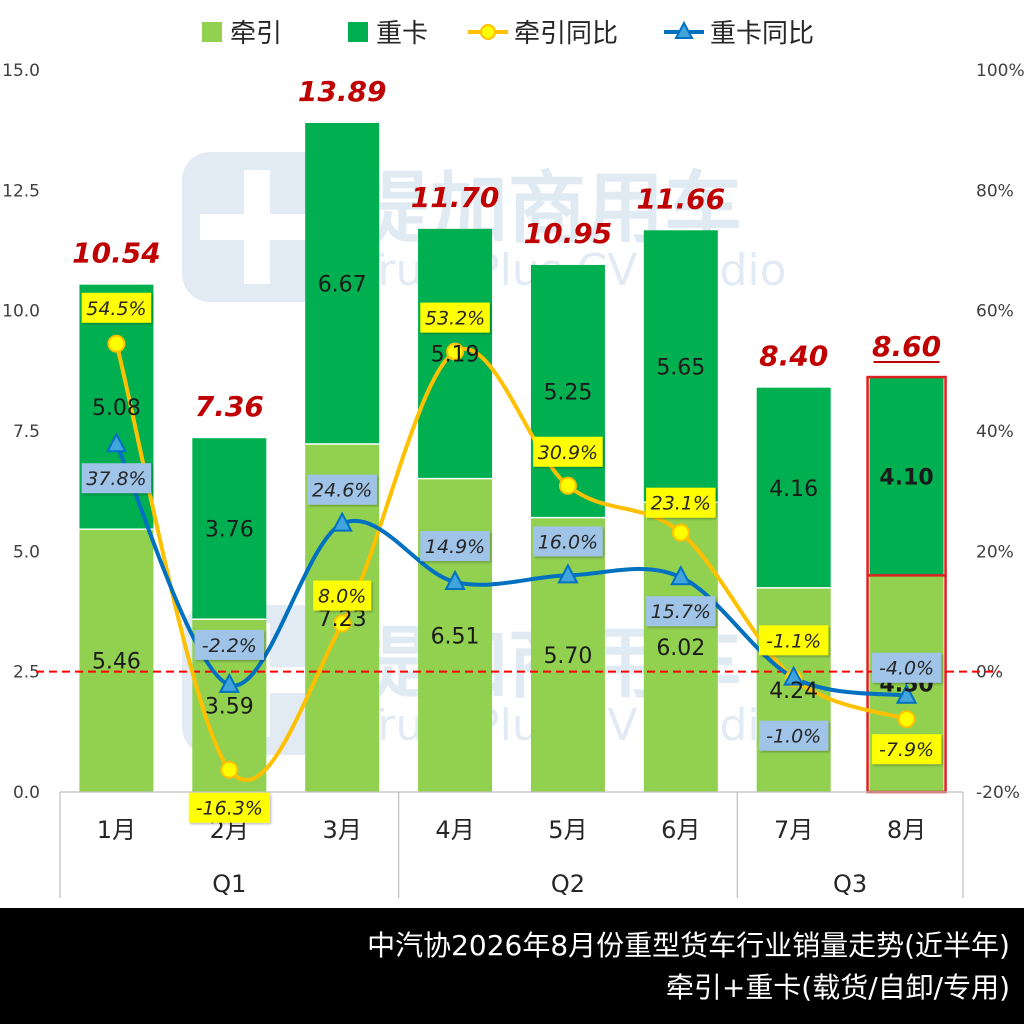 The image size is (1024, 1024). What do you see at coordinates (567, 392) in the screenshot?
I see `label-heavy-value: 5.25` at bounding box center [567, 392].